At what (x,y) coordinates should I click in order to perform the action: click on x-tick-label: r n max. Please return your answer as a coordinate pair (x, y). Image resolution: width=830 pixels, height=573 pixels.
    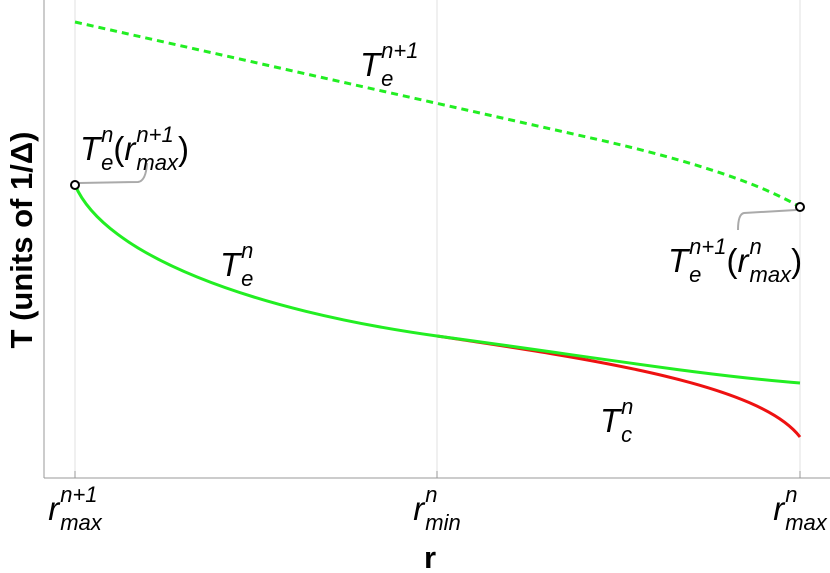
    Looking at the image, I should click on (800, 509).